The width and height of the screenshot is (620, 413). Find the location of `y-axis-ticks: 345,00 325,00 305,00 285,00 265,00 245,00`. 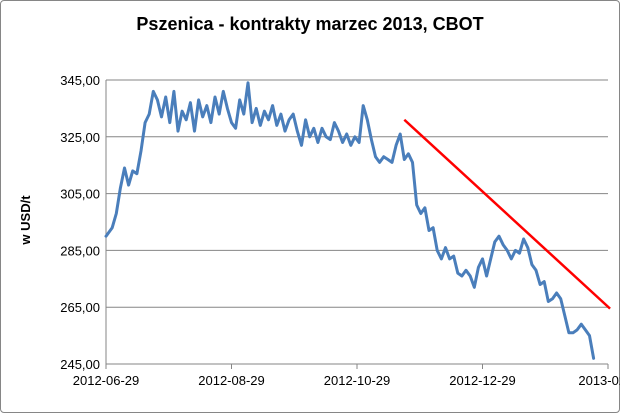

y-axis-ticks: 345,00 325,00 305,00 285,00 265,00 245,00 is located at coordinates (80, 222).